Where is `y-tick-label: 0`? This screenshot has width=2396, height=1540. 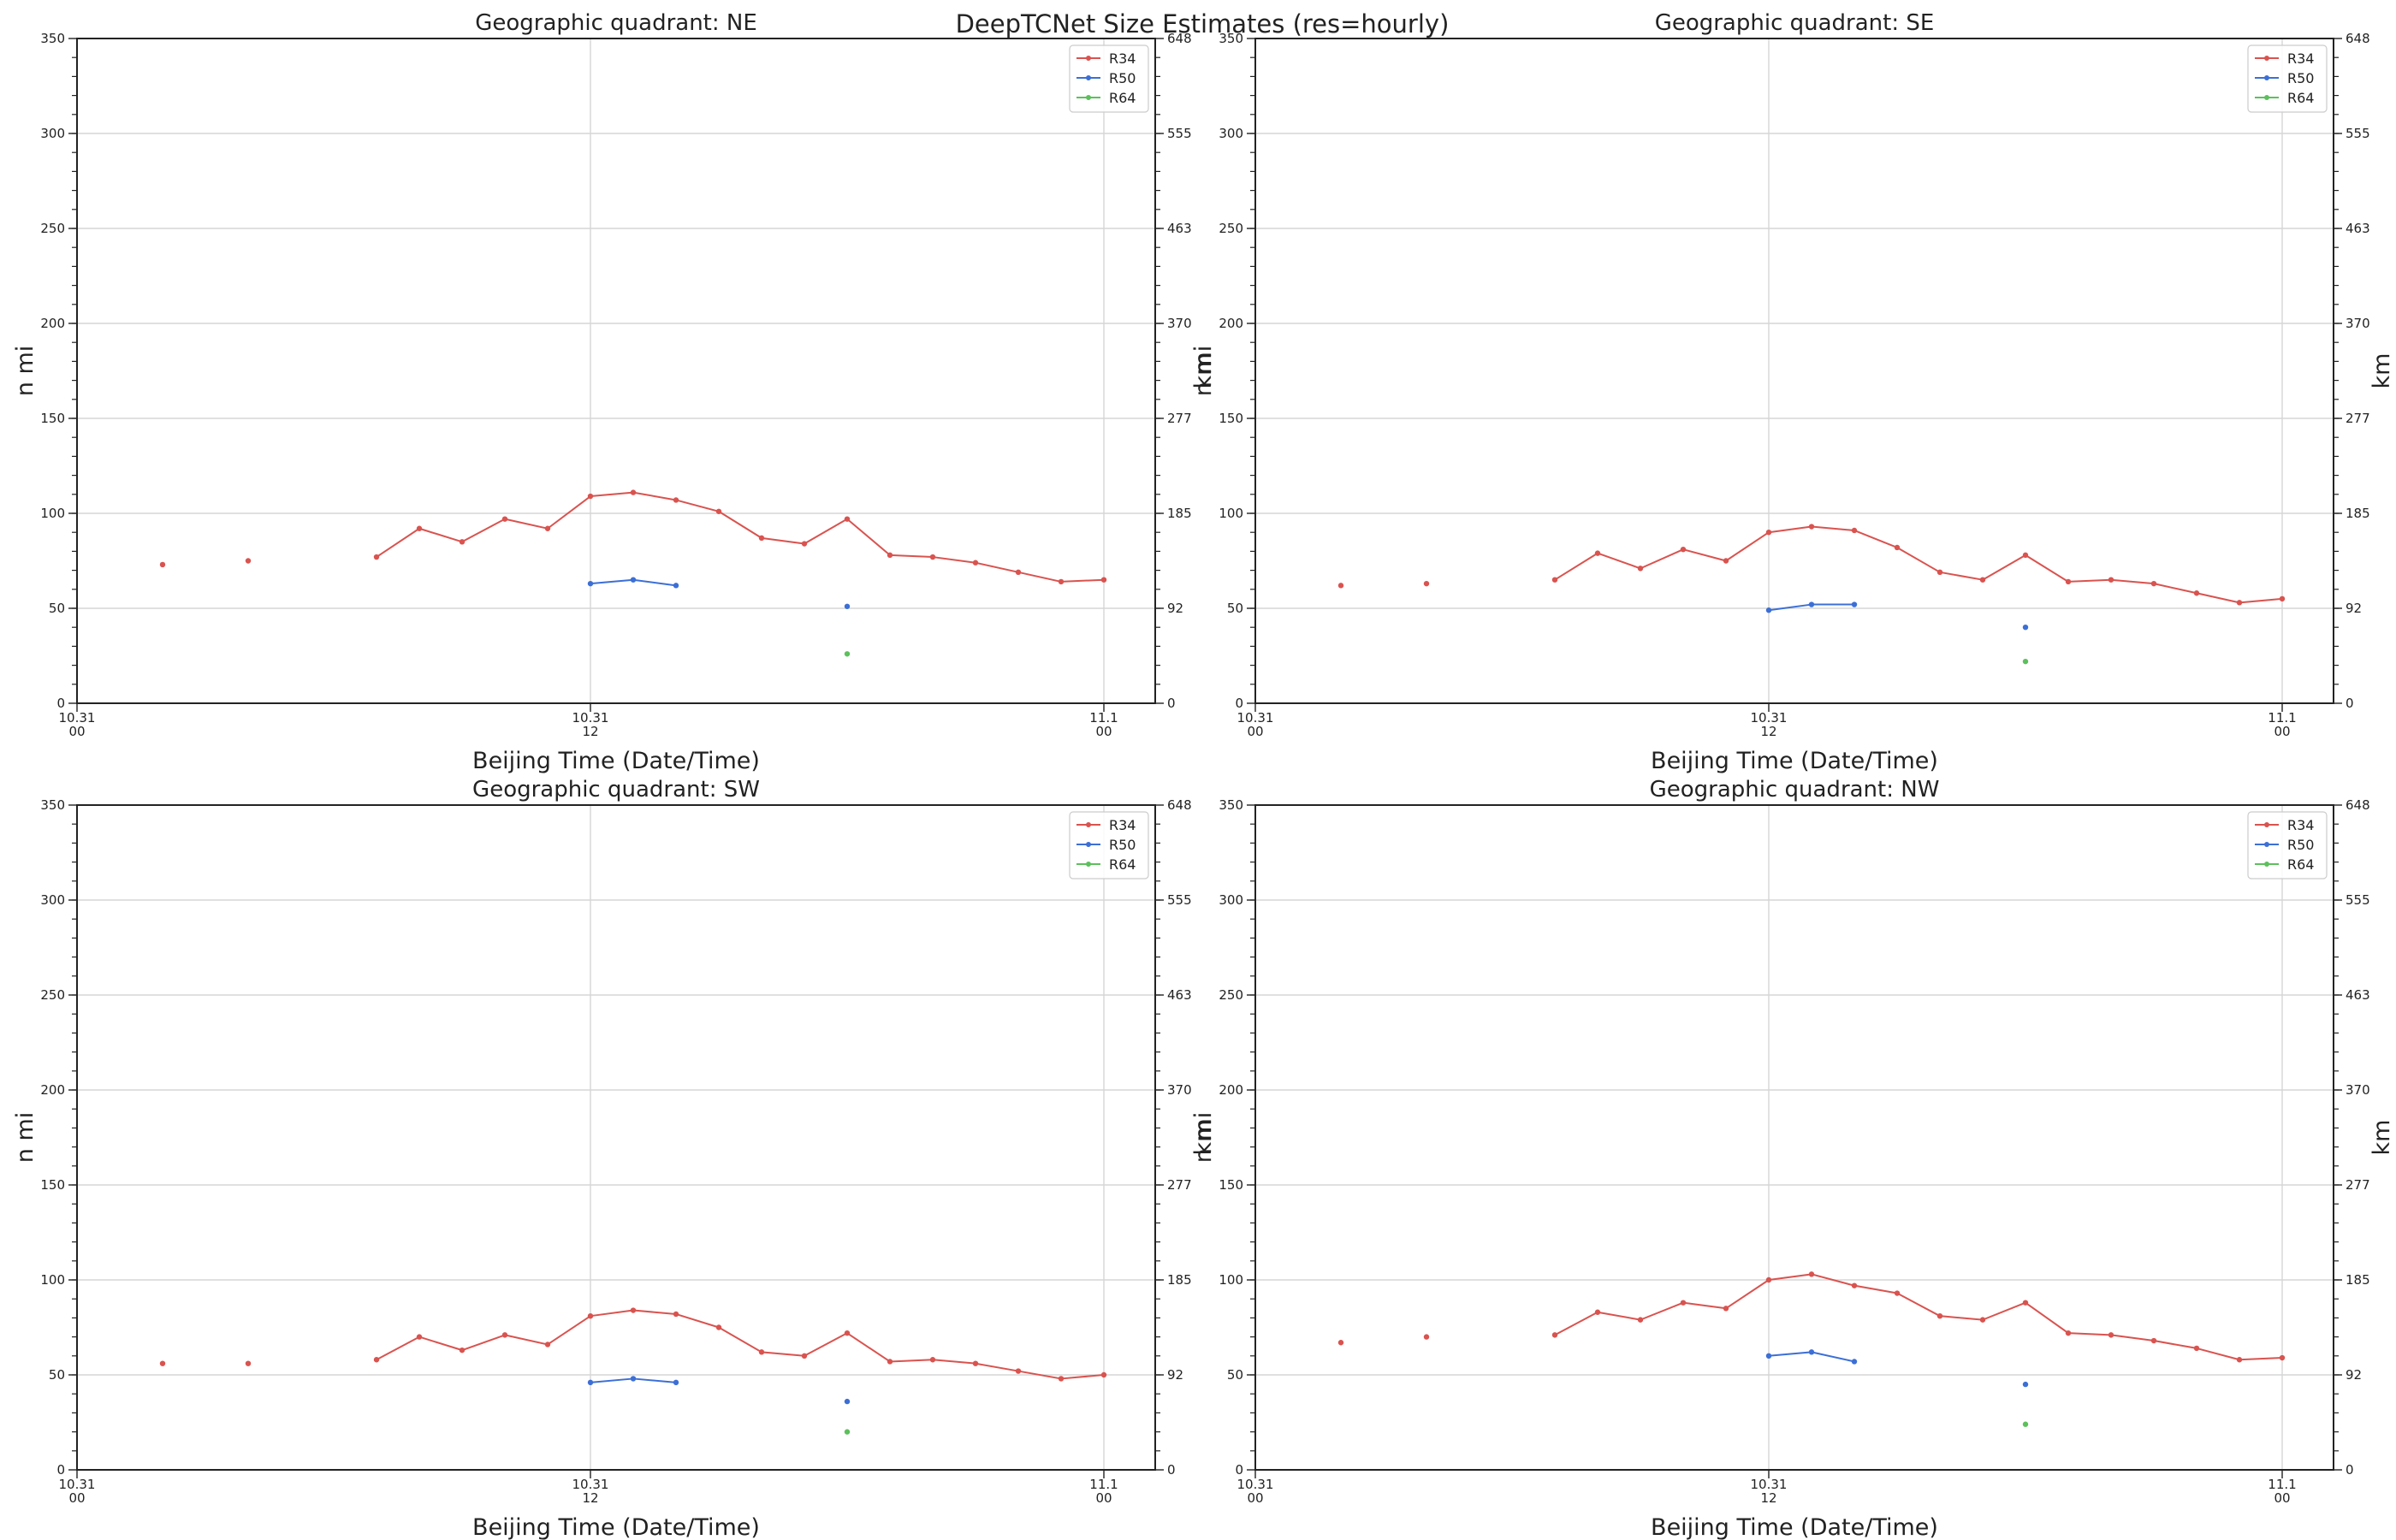 y-tick-label: 0 is located at coordinates (1239, 703).